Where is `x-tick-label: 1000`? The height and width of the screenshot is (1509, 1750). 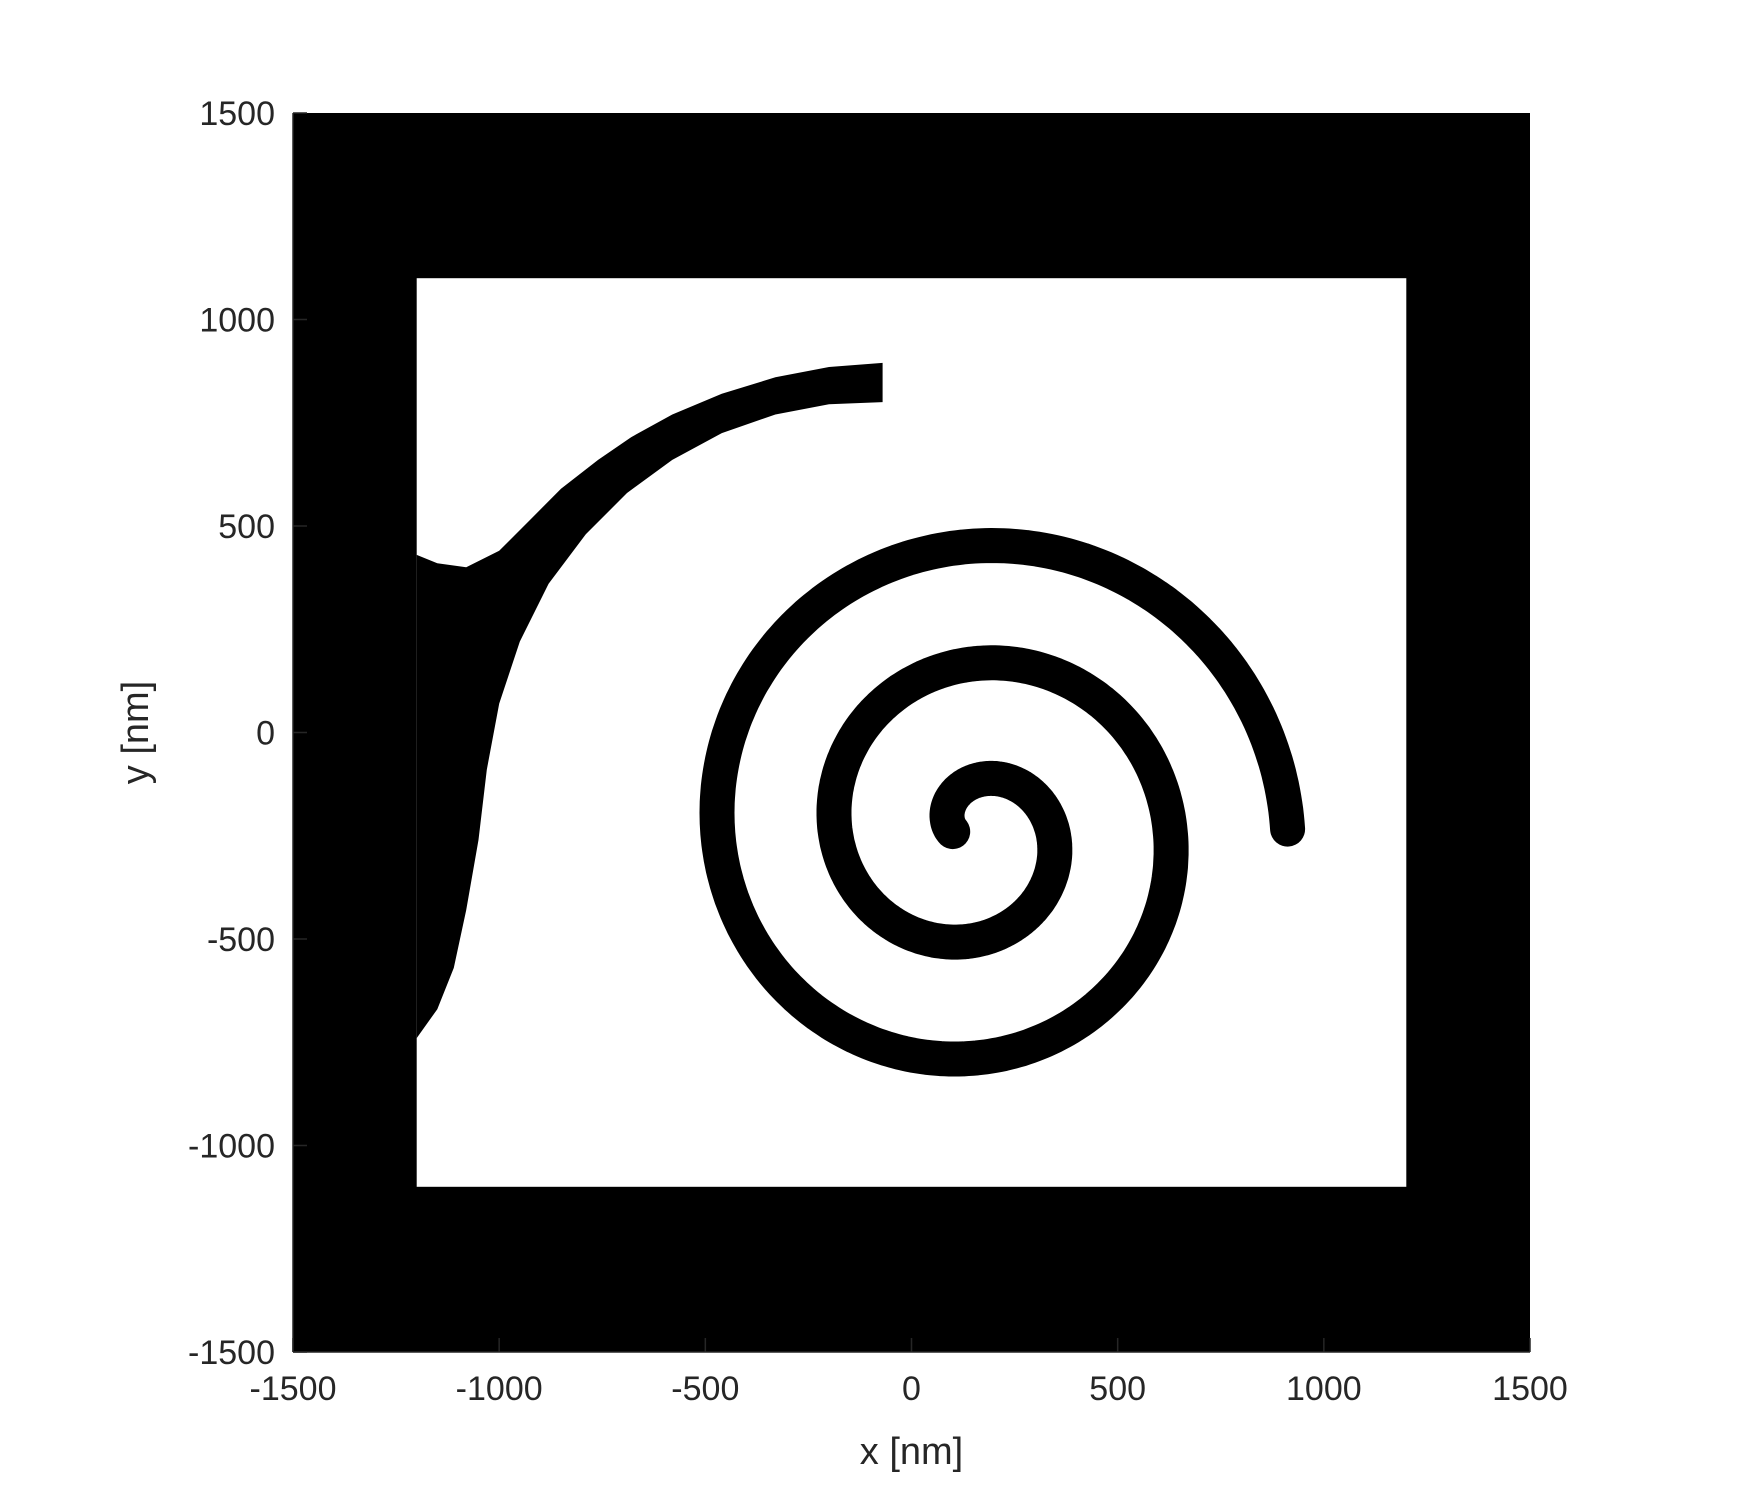 x-tick-label: 1000 is located at coordinates (1324, 1389).